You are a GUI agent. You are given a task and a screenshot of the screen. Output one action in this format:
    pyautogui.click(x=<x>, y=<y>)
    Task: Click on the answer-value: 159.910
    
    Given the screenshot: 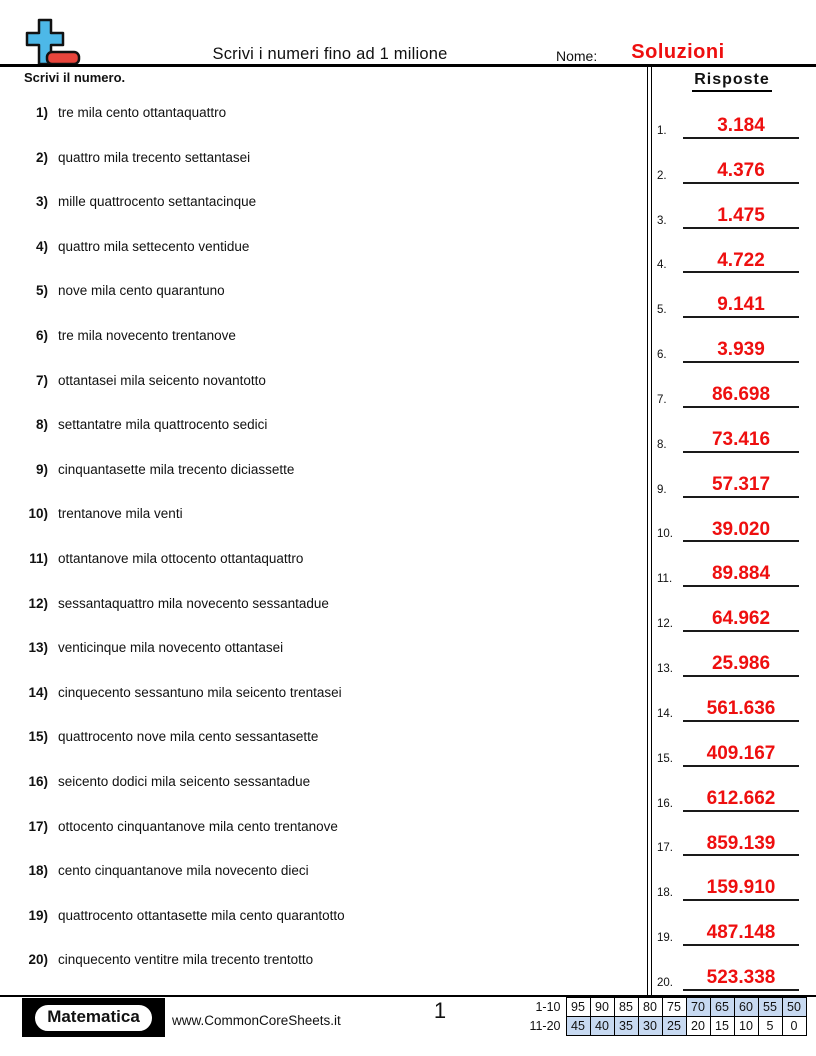 What is the action you would take?
    pyautogui.click(x=741, y=889)
    